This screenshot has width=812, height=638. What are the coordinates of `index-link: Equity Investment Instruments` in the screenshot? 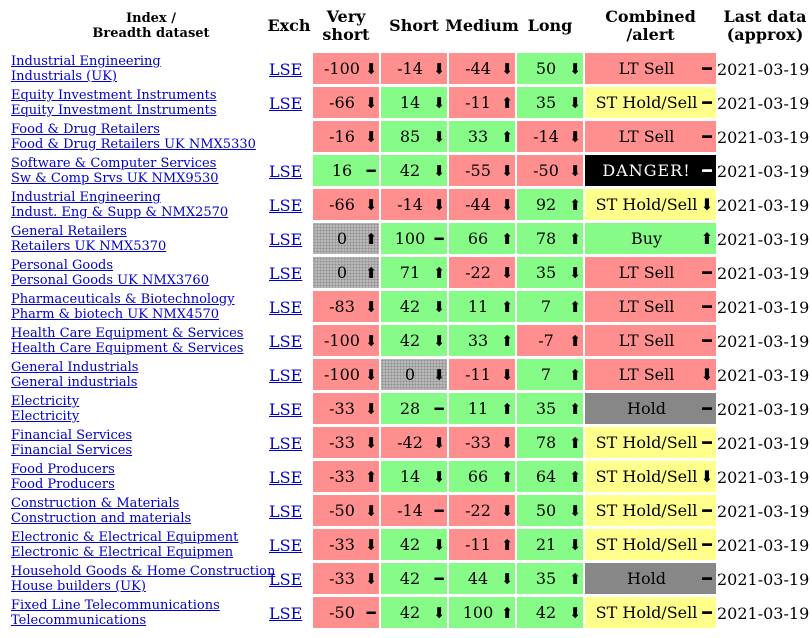 It's located at (114, 95).